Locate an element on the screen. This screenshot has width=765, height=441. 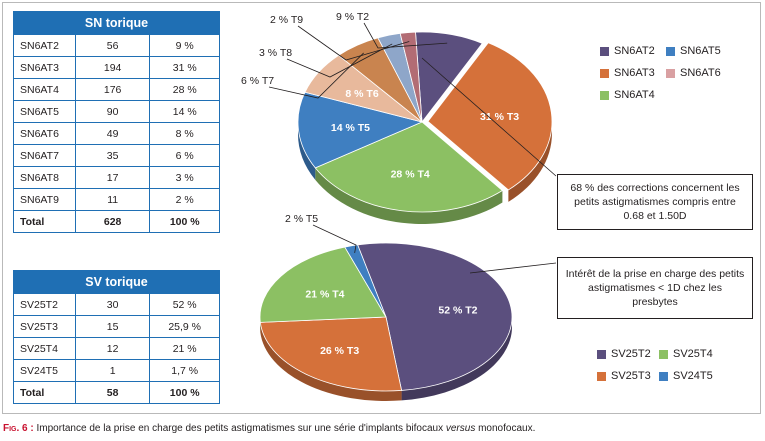
legend-label: SN6AT4 is located at coordinates (634, 95).